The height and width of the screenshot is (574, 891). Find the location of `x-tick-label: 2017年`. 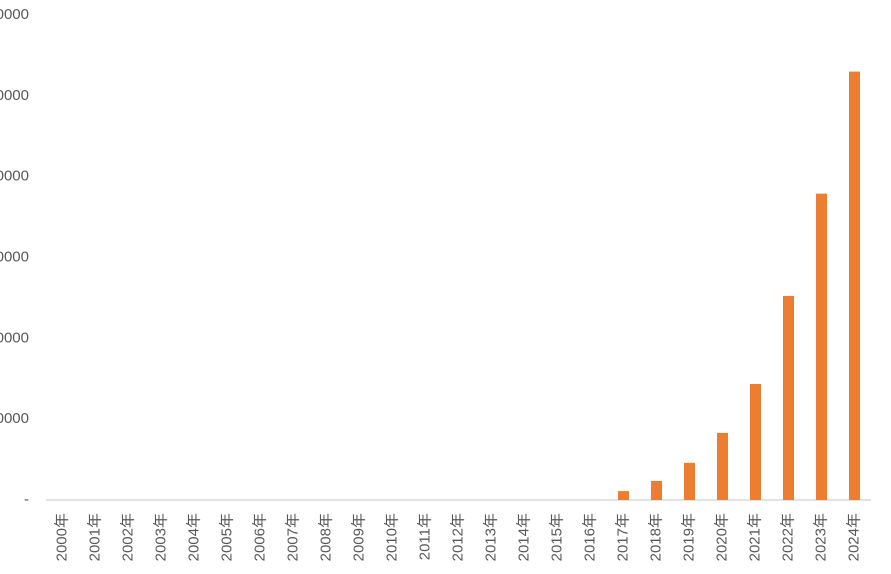

x-tick-label: 2017年 is located at coordinates (622, 537).